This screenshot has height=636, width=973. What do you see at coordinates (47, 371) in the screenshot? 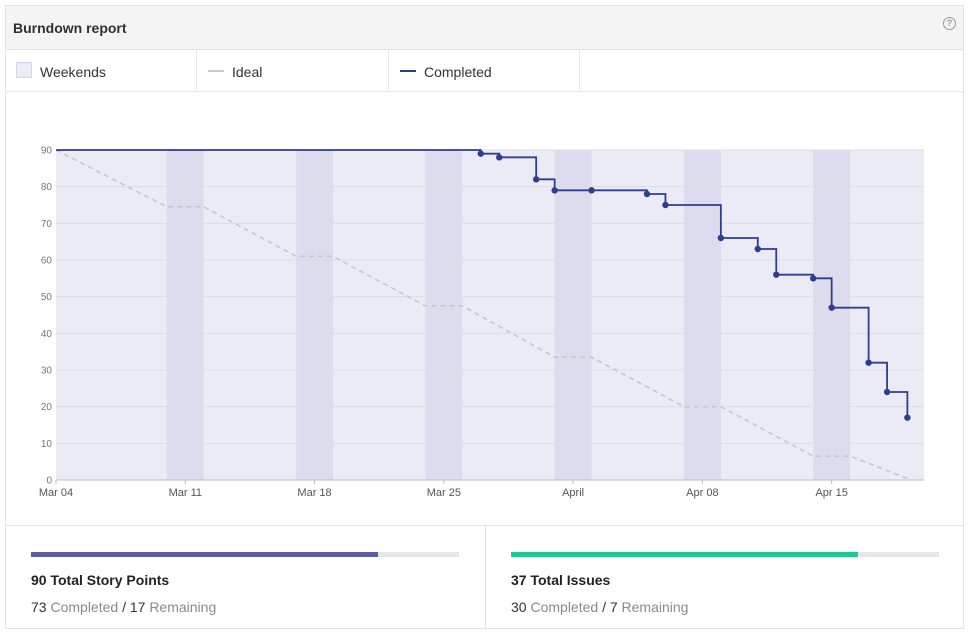
I see `y-tick-label: 30` at bounding box center [47, 371].